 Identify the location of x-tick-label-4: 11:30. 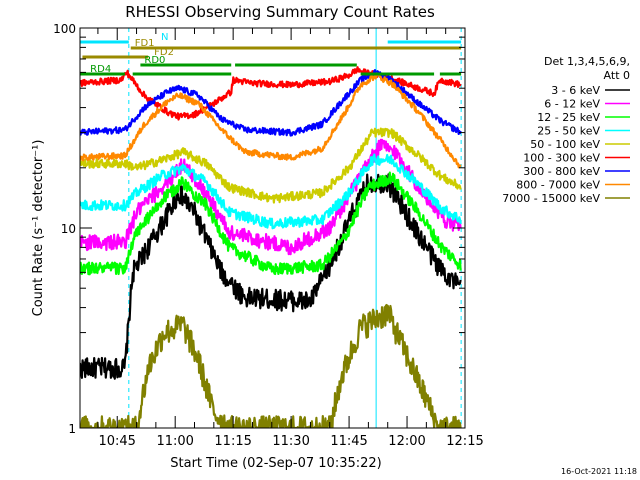
(290, 441).